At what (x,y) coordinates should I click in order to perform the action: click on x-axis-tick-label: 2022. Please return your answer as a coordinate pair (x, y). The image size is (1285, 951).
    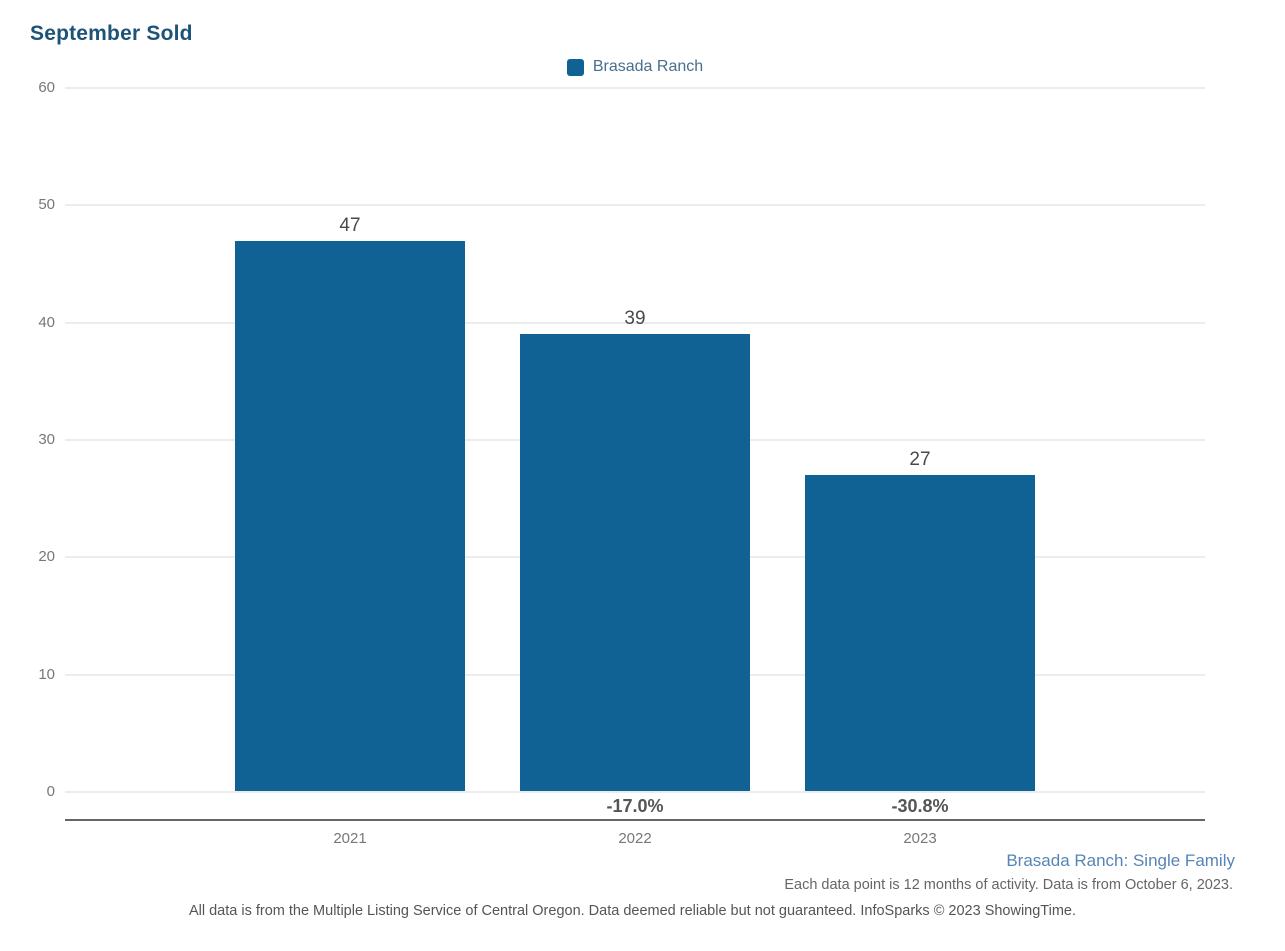
    Looking at the image, I should click on (635, 838).